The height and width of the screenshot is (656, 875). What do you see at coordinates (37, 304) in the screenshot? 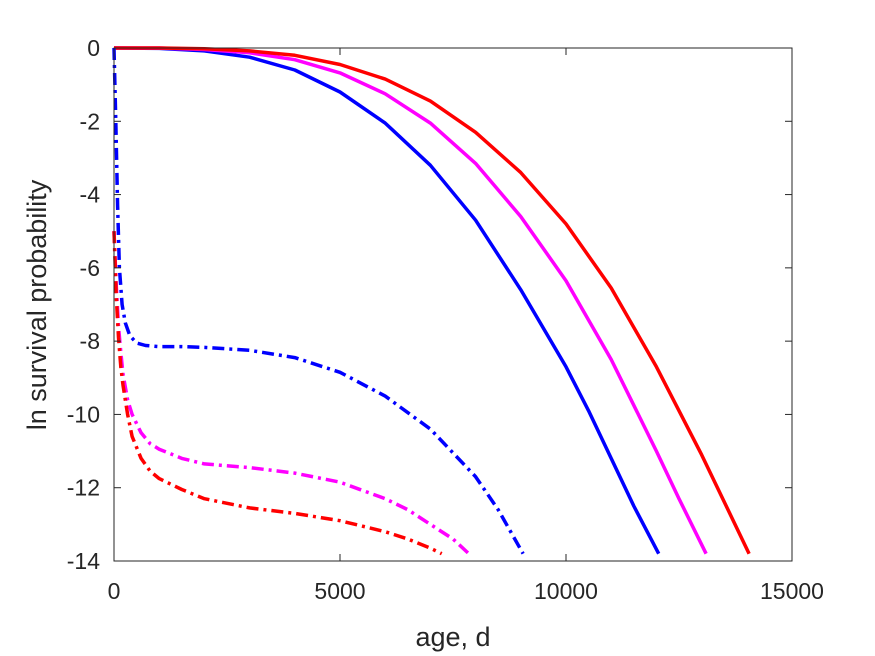
I see `y-axis-label: ln survival probability` at bounding box center [37, 304].